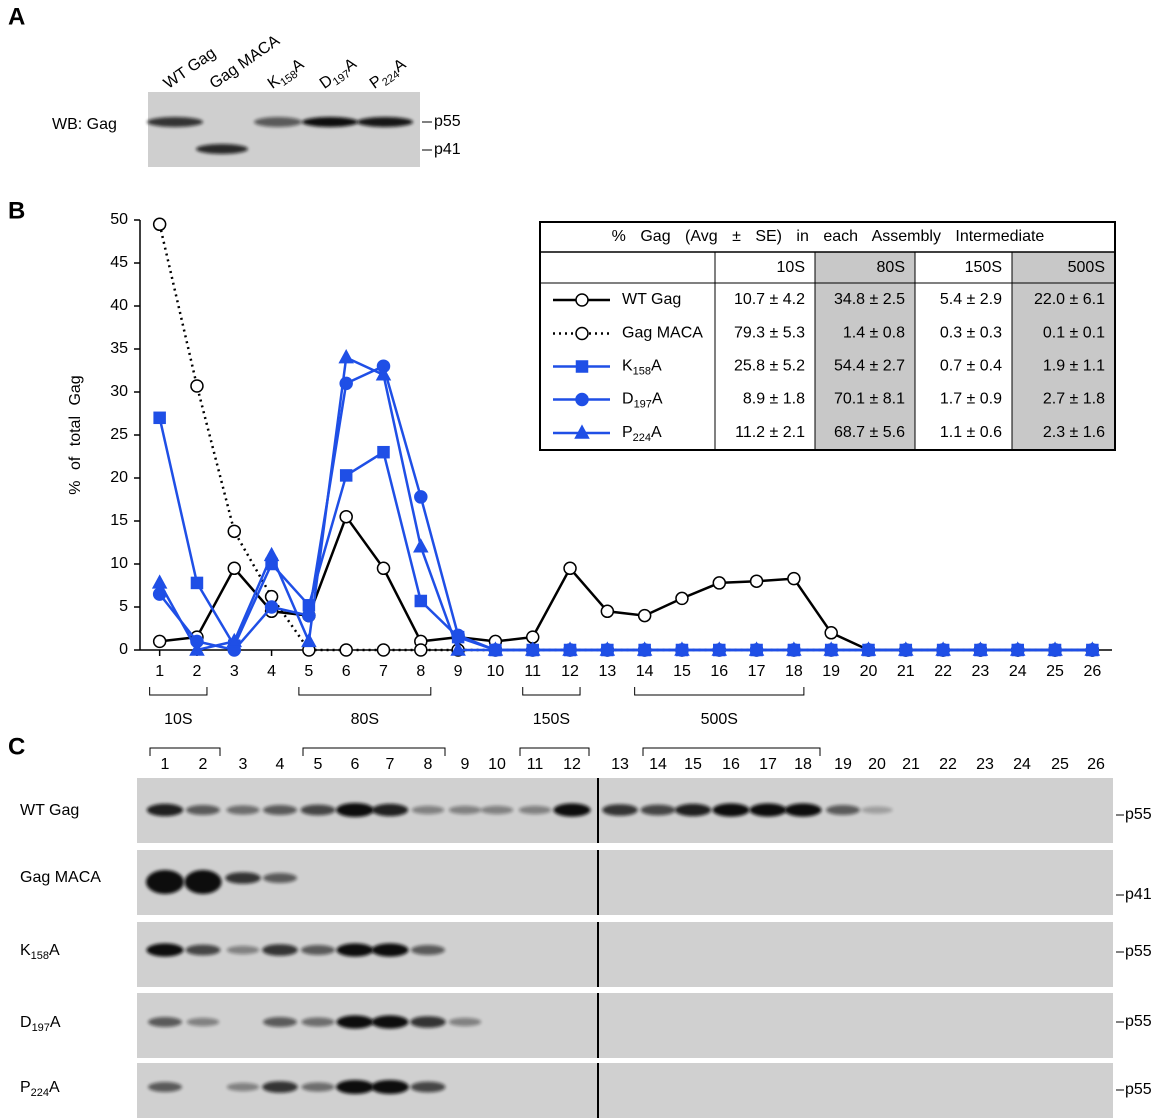  What do you see at coordinates (627, 366) in the screenshot?
I see `legend-label-part: K` at bounding box center [627, 366].